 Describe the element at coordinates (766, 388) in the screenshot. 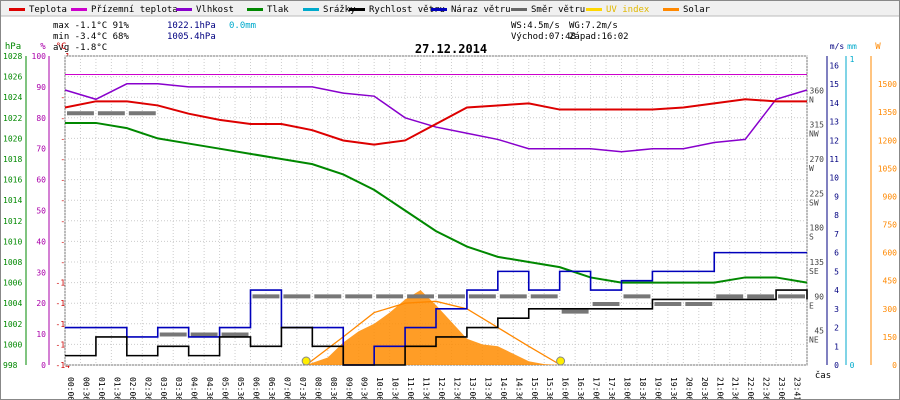

I see `tick-time: 22:36` at that location.